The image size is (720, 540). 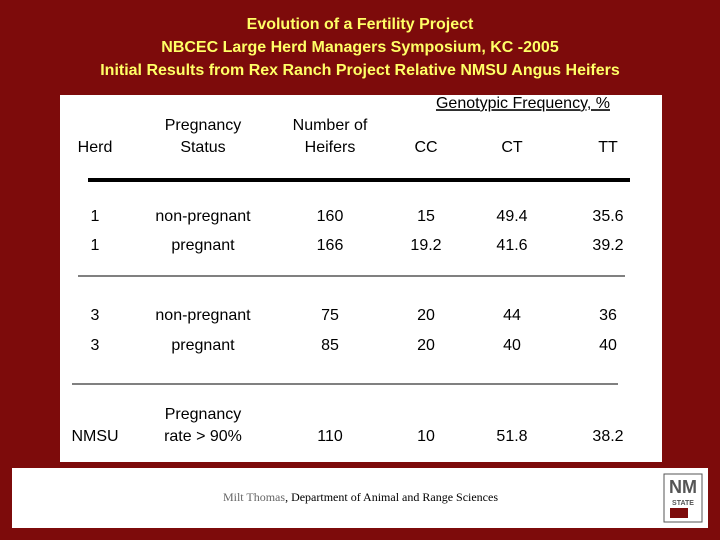 I want to click on column-header: TT, so click(x=608, y=147).